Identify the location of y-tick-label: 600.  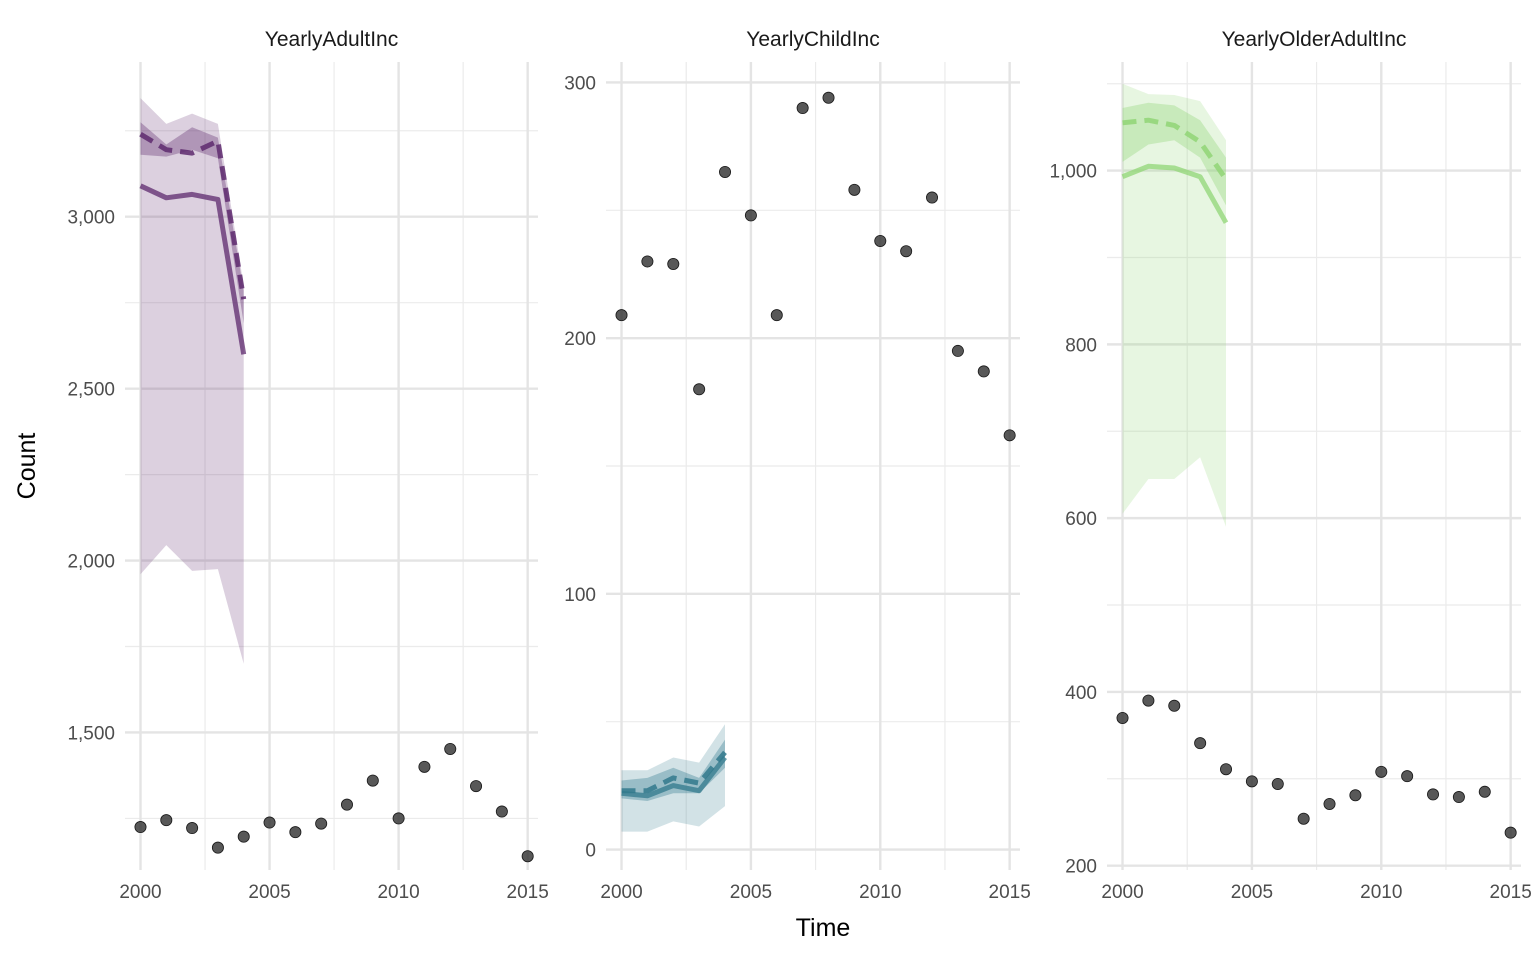
(1081, 519).